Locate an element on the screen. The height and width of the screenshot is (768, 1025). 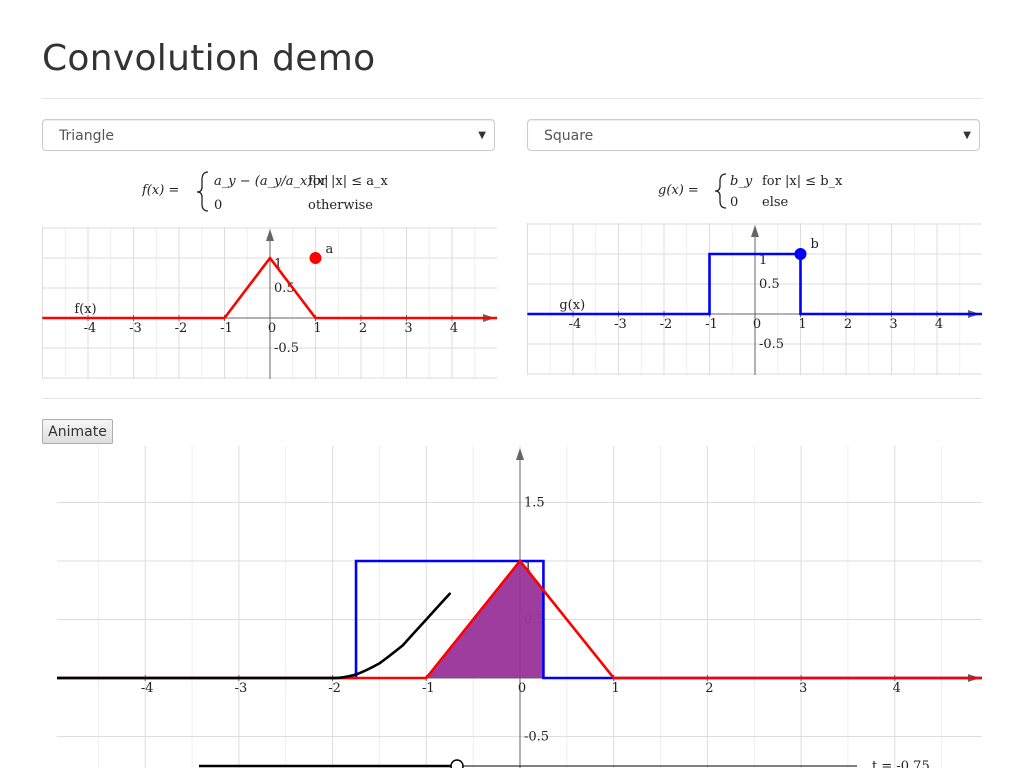
g-formula-brace is located at coordinates (720, 191).